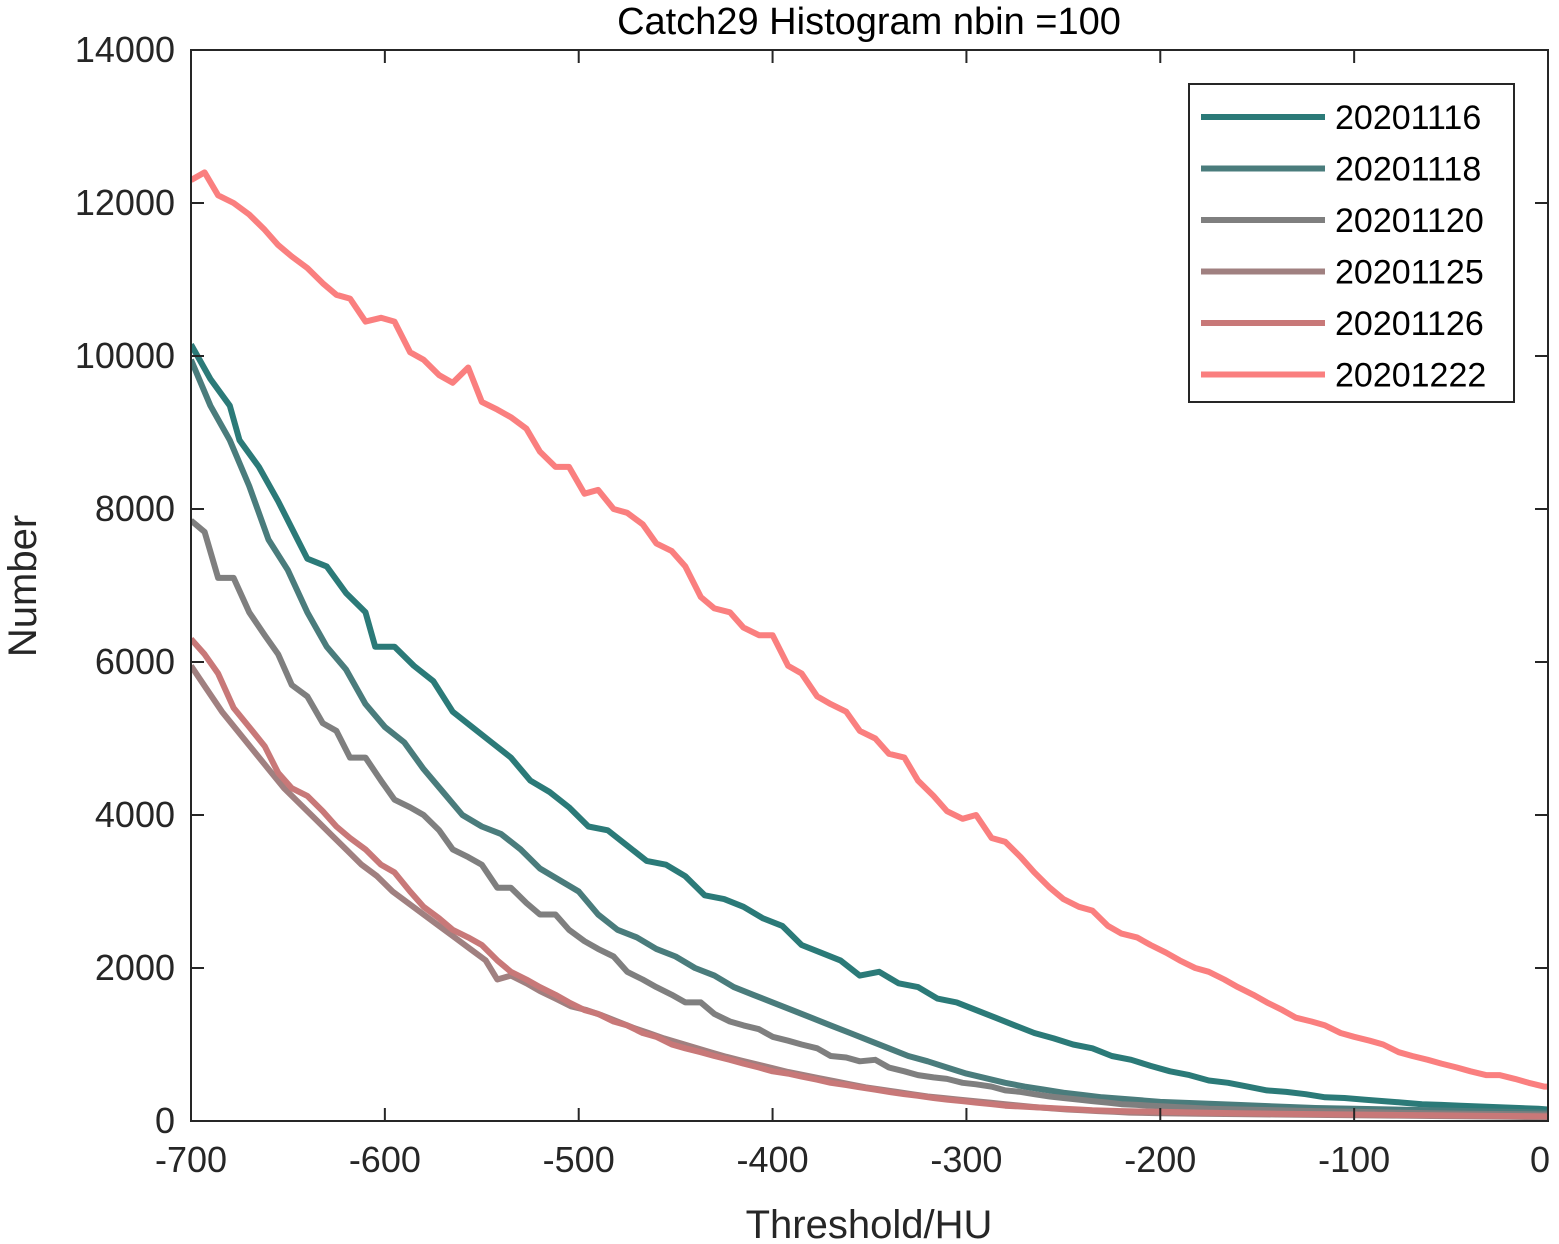 This screenshot has width=1559, height=1244. Describe the element at coordinates (125, 202) in the screenshot. I see `y-tick-label: 12000` at that location.